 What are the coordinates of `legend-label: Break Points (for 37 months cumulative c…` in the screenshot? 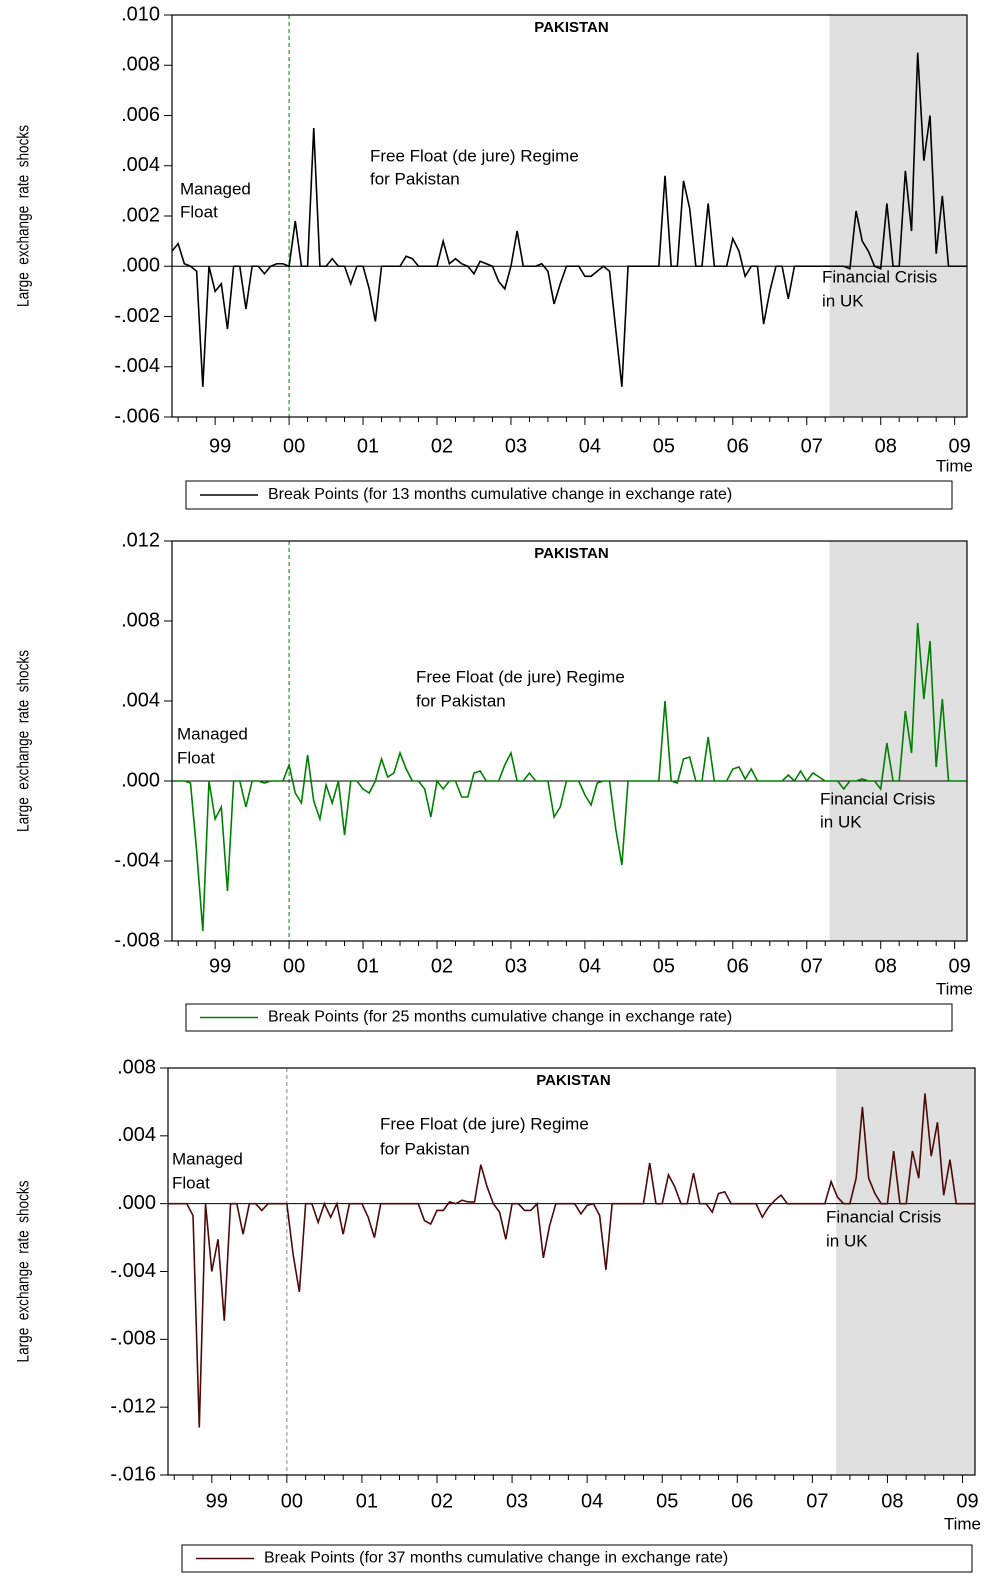 It's located at (496, 1558).